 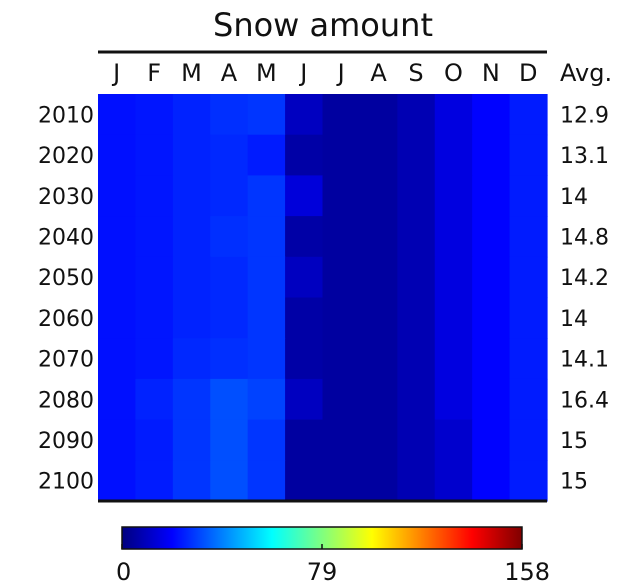 I want to click on month-label: M, so click(x=191, y=73).